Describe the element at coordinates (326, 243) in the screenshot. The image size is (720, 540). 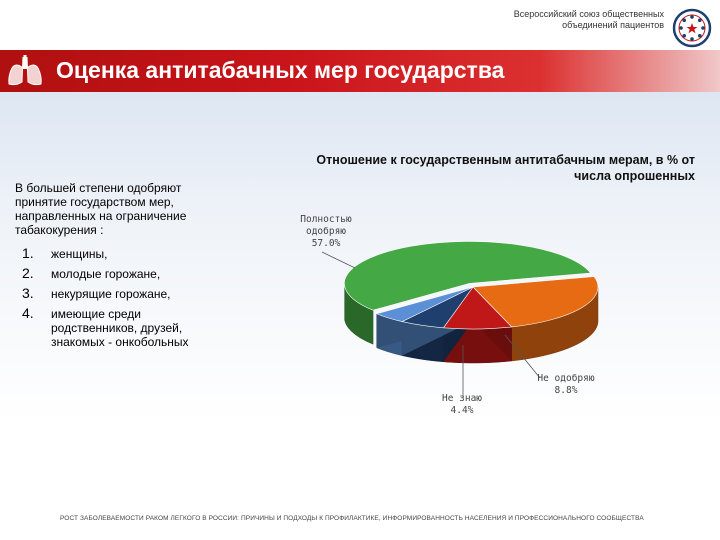
I see `data-label-value: 57.0%` at that location.